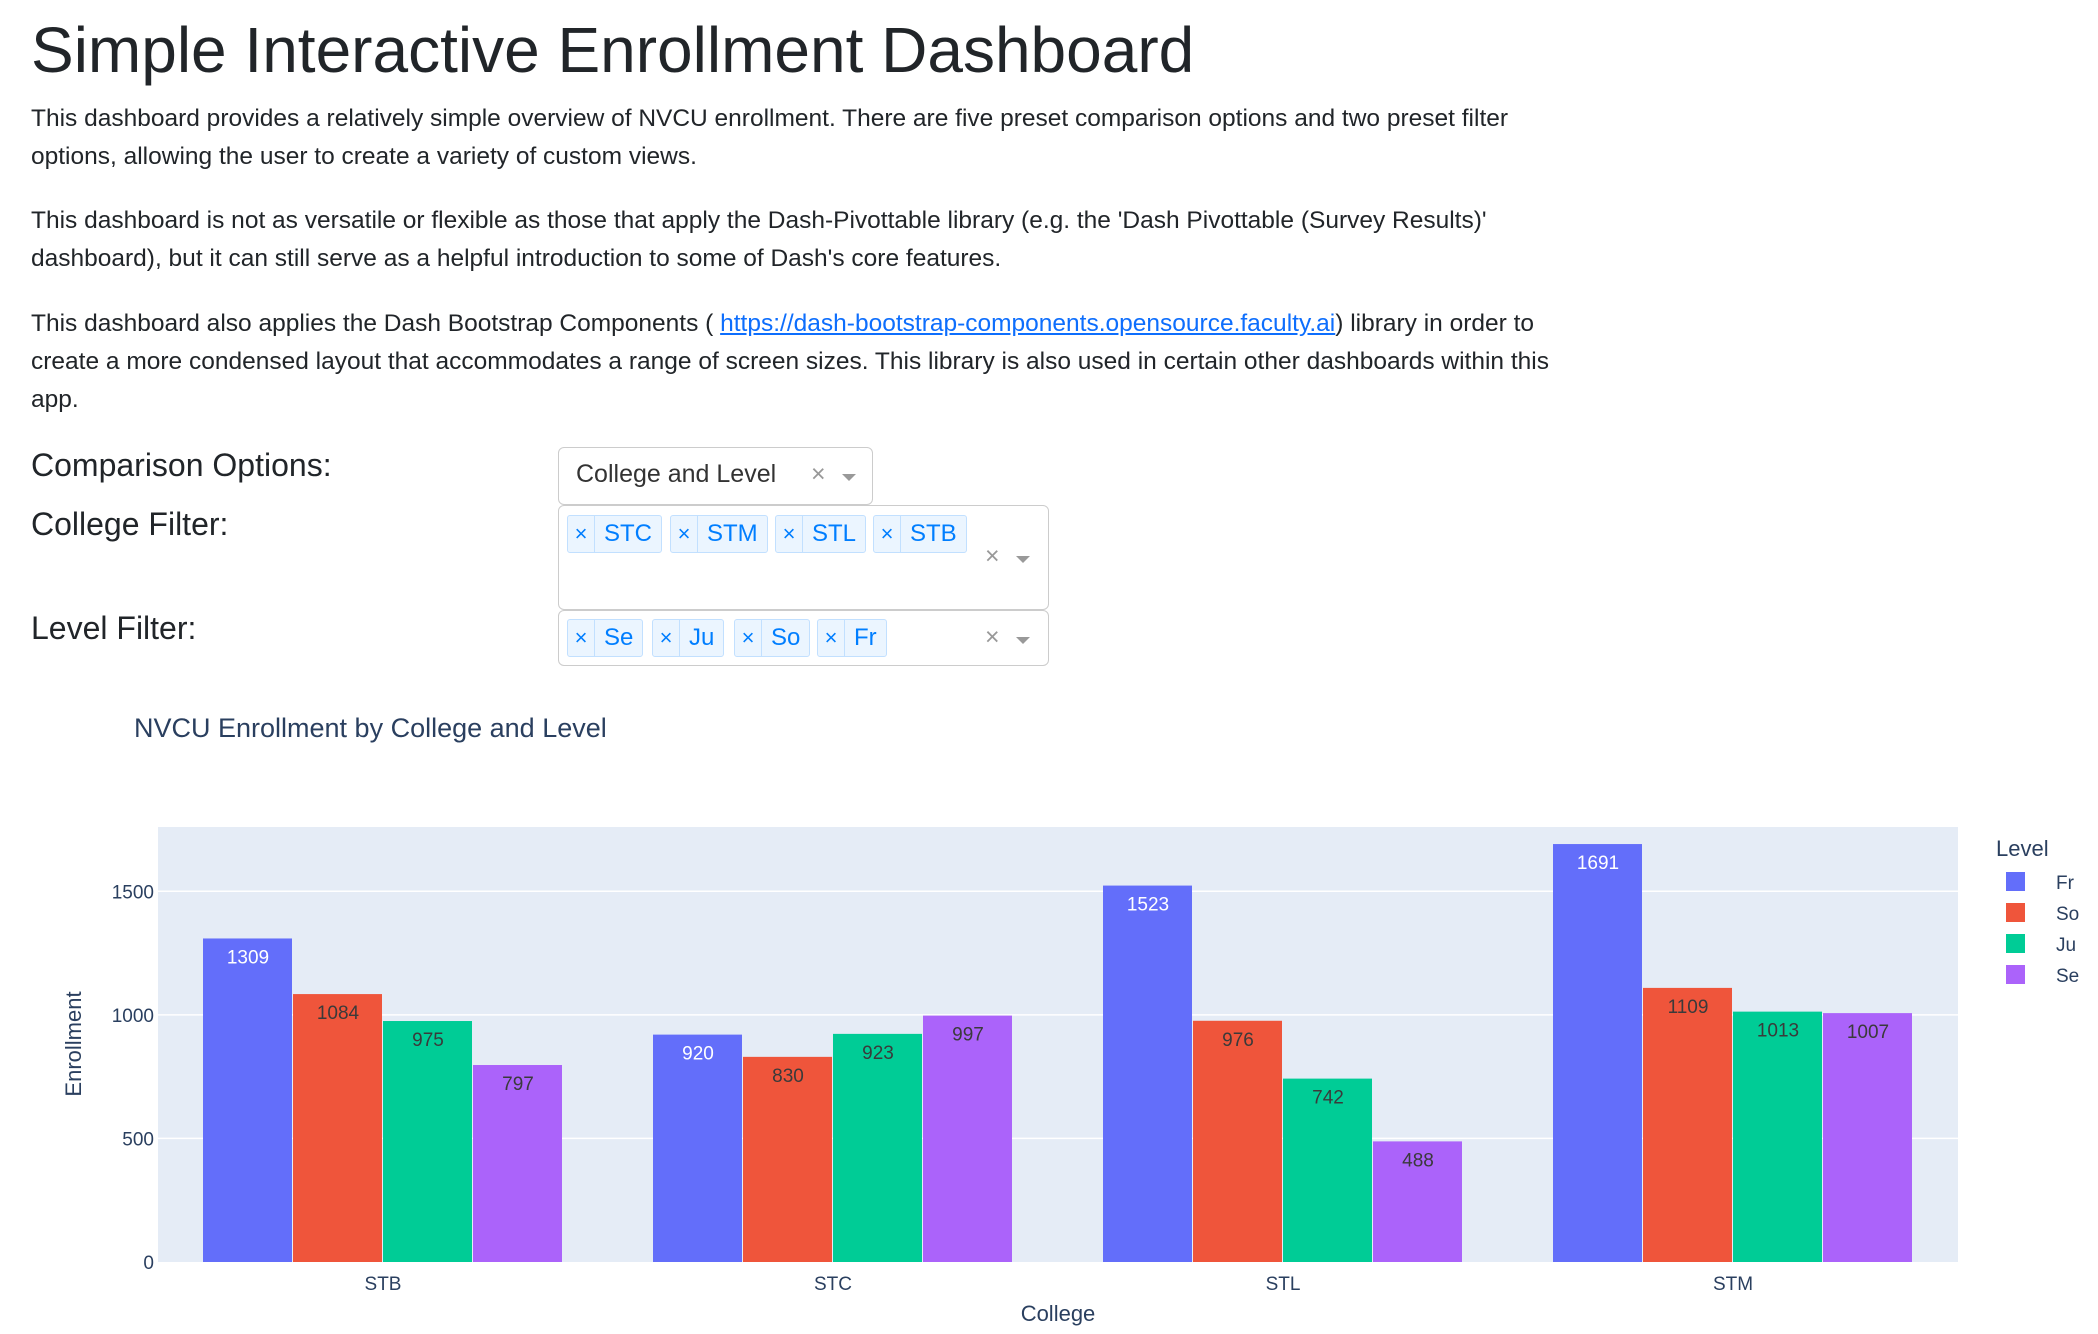 The height and width of the screenshot is (1334, 2098). Describe the element at coordinates (73, 1043) in the screenshot. I see `y-axis-title: Enrollment` at that location.